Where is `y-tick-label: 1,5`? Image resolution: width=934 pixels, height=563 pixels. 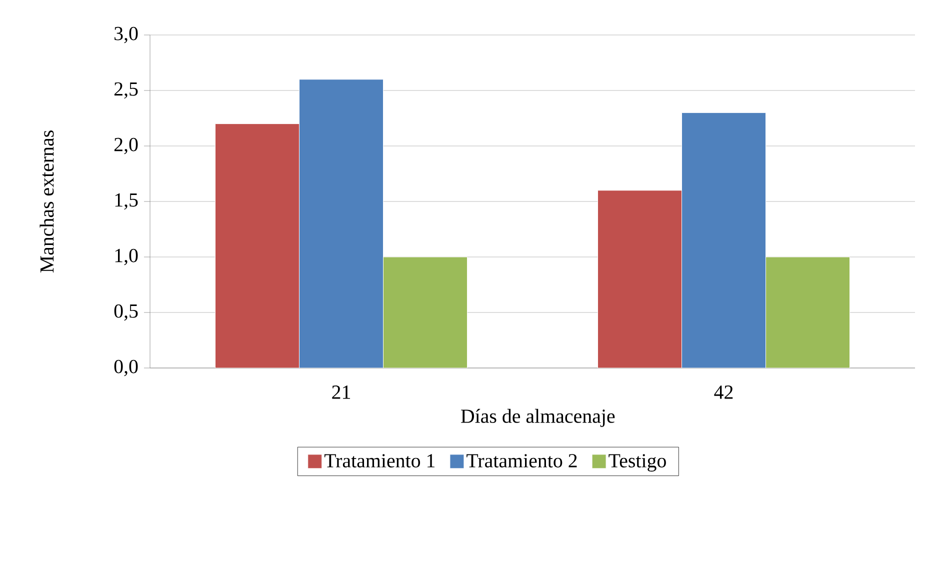
y-tick-label: 1,5 is located at coordinates (126, 201).